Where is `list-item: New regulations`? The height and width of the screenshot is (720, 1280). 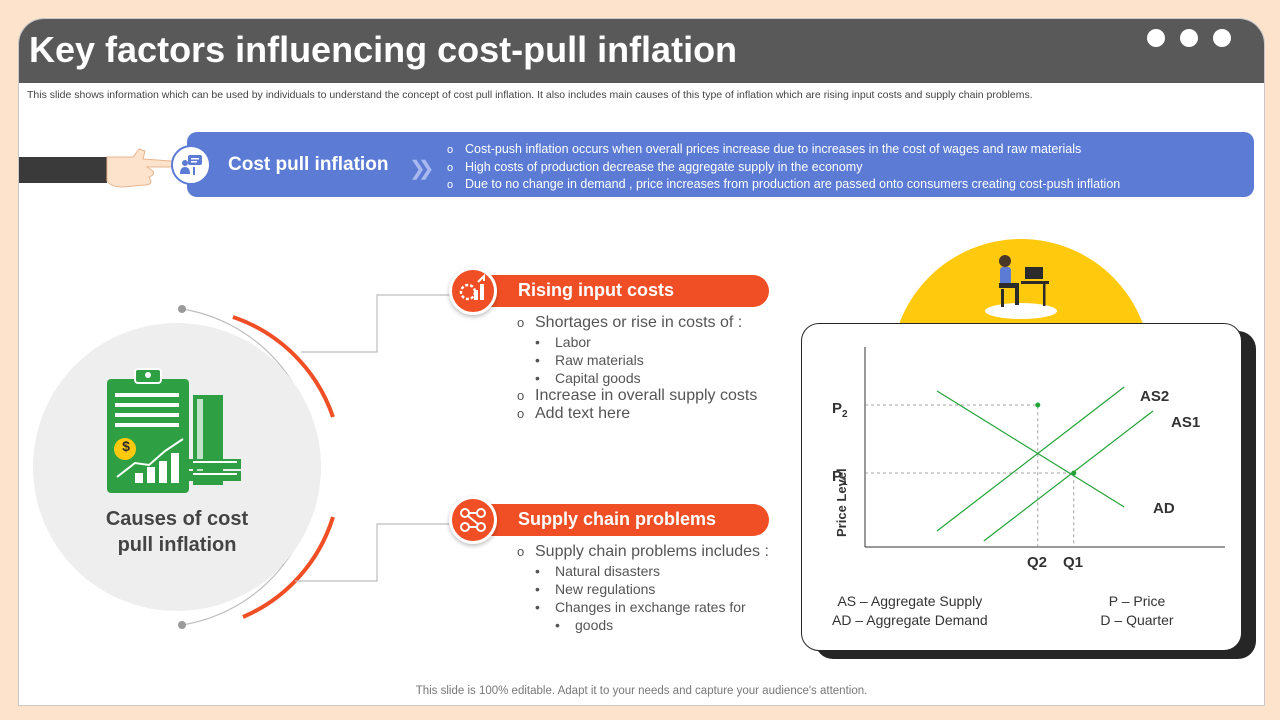
list-item: New regulations is located at coordinates (643, 589).